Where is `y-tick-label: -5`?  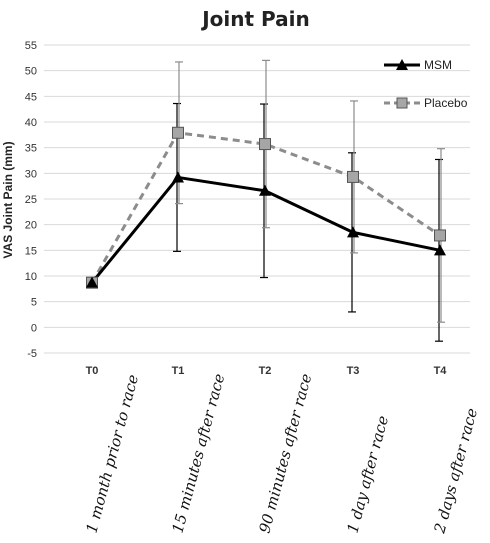 y-tick-label: -5 is located at coordinates (32, 354).